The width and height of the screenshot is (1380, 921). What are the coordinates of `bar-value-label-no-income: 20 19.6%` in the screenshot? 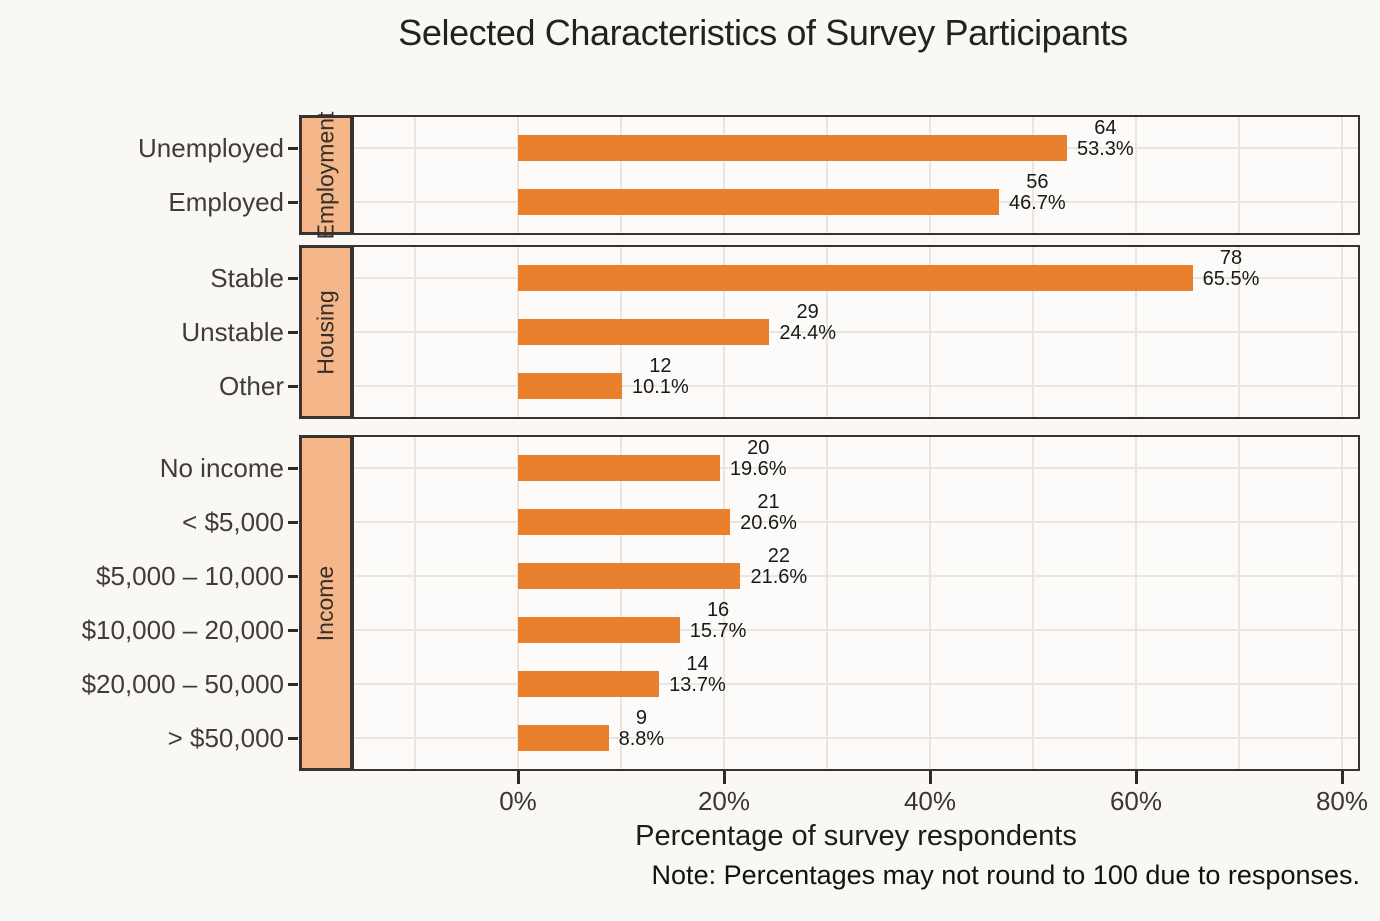 It's located at (758, 459).